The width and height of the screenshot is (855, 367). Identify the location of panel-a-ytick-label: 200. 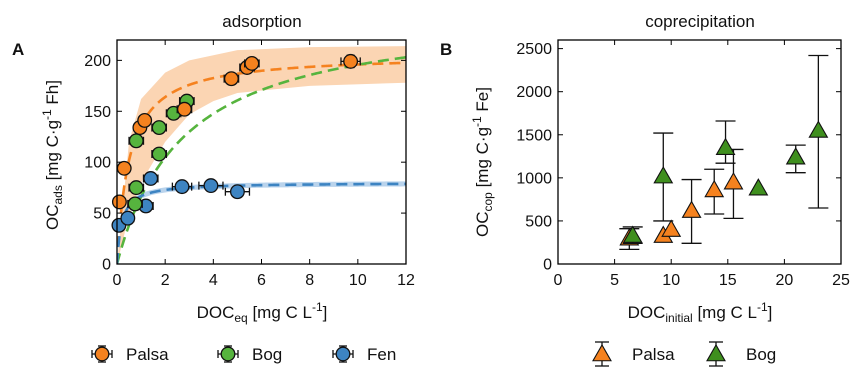
(97, 61).